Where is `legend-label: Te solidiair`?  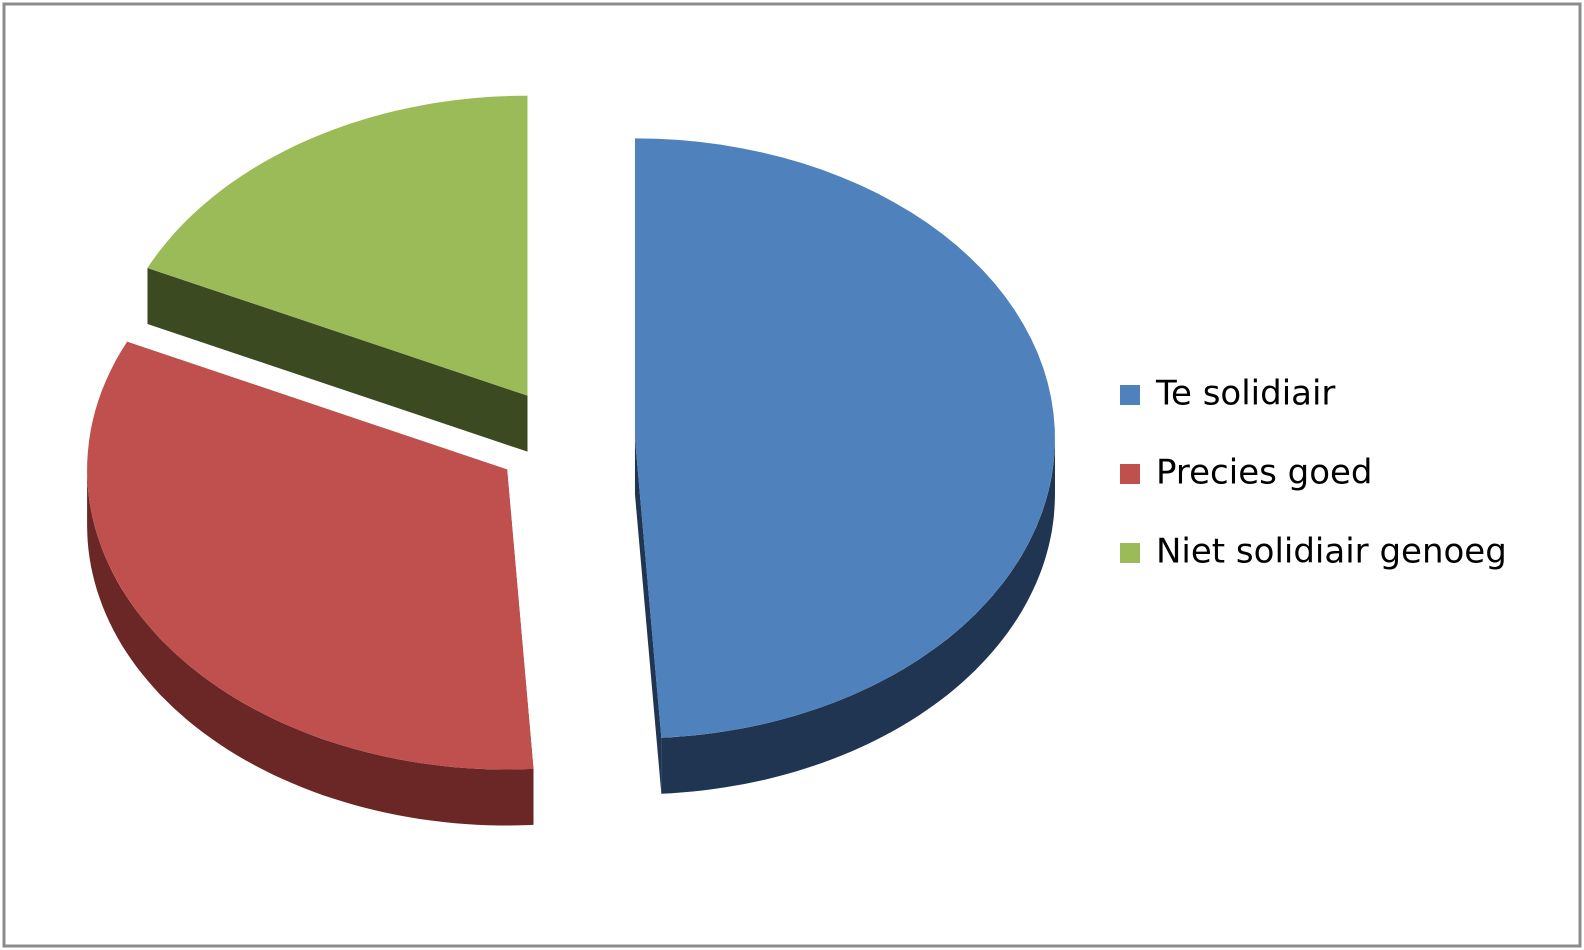
legend-label: Te solidiair is located at coordinates (1245, 394).